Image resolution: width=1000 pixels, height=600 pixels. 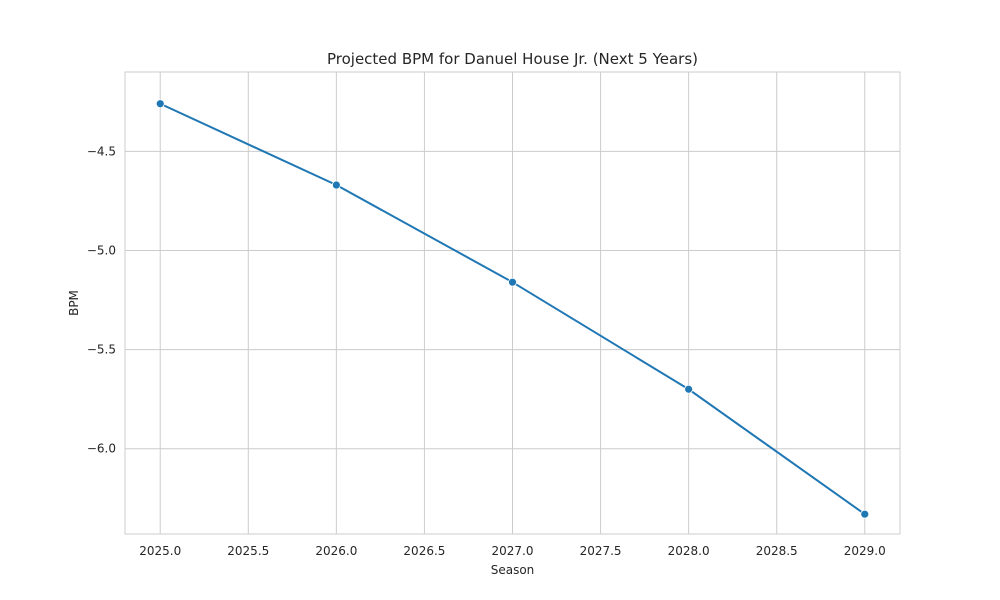 What do you see at coordinates (336, 551) in the screenshot?
I see `x-tick-label: 2026.0` at bounding box center [336, 551].